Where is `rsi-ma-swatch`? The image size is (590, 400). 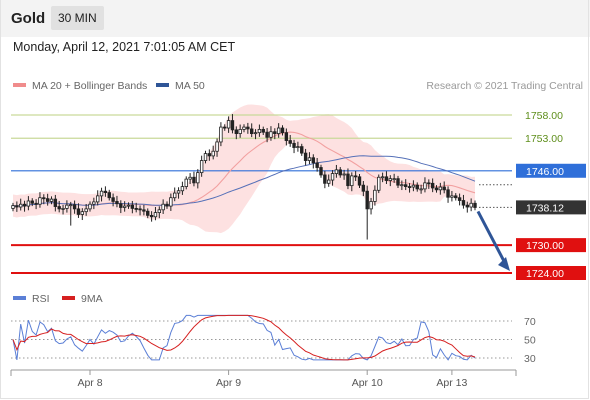 rsi-ma-swatch is located at coordinates (68, 298).